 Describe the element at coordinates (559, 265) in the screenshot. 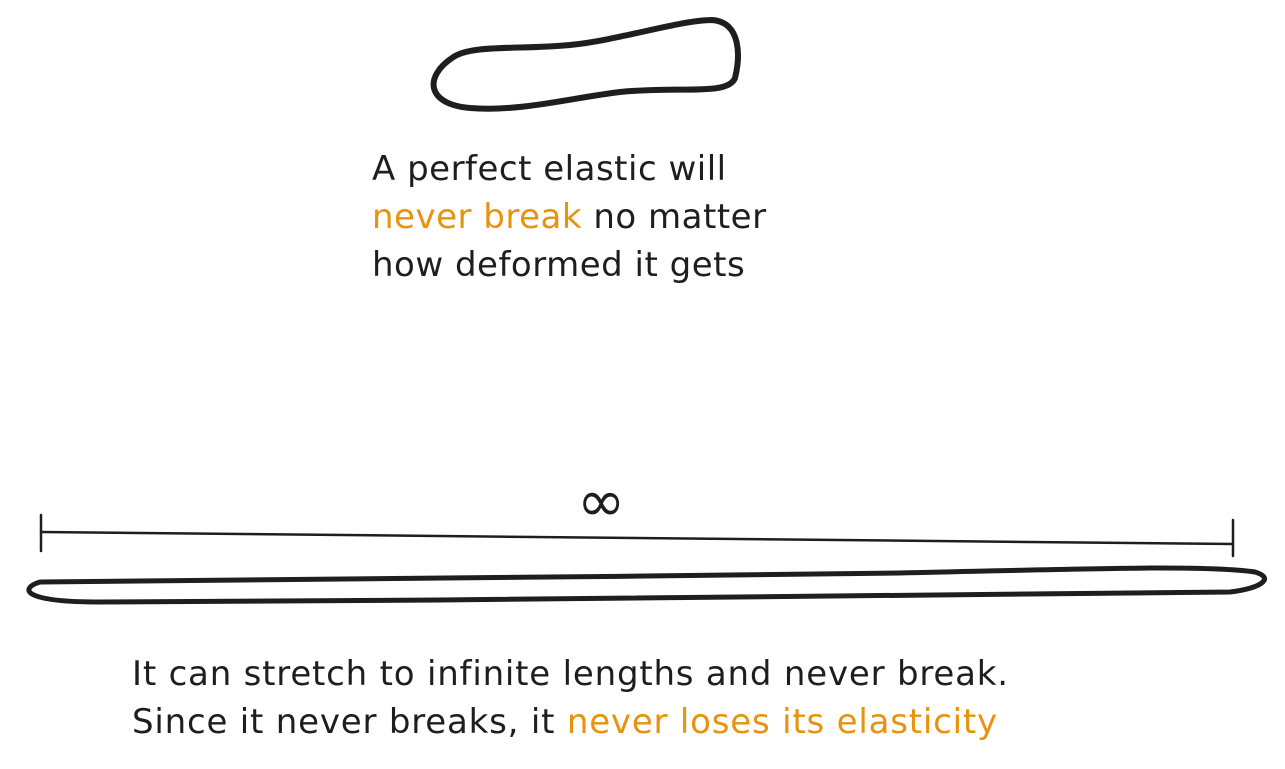

I see `top-caption-line-3: how deformed it gets` at that location.